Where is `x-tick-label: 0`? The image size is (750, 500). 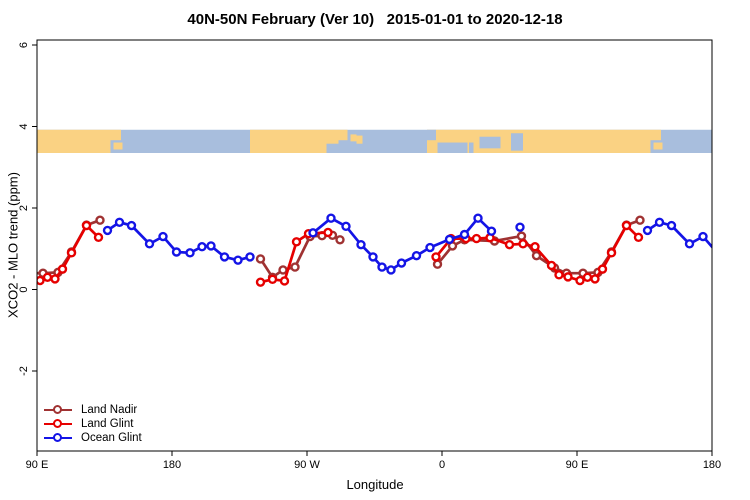 x-tick-label: 0 is located at coordinates (442, 465).